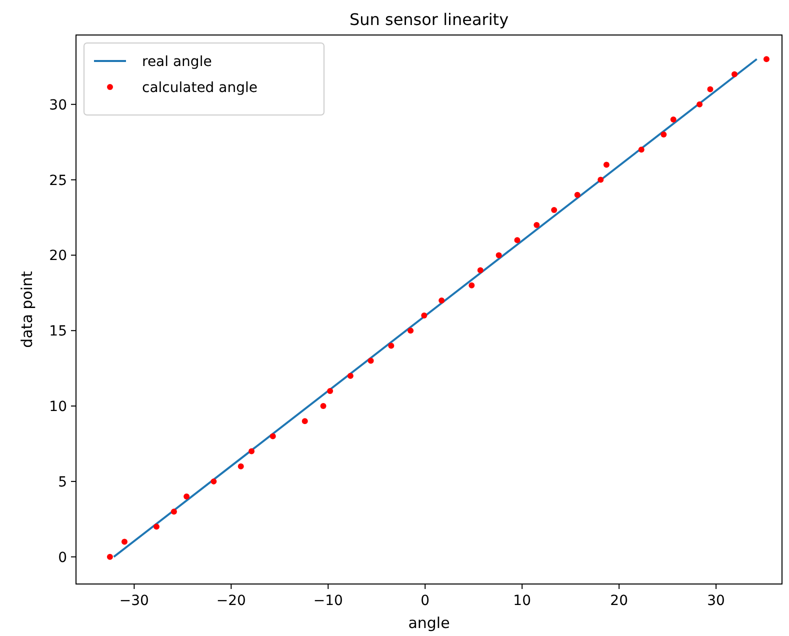  Describe the element at coordinates (425, 601) in the screenshot. I see `x-tick-label: 0` at that location.